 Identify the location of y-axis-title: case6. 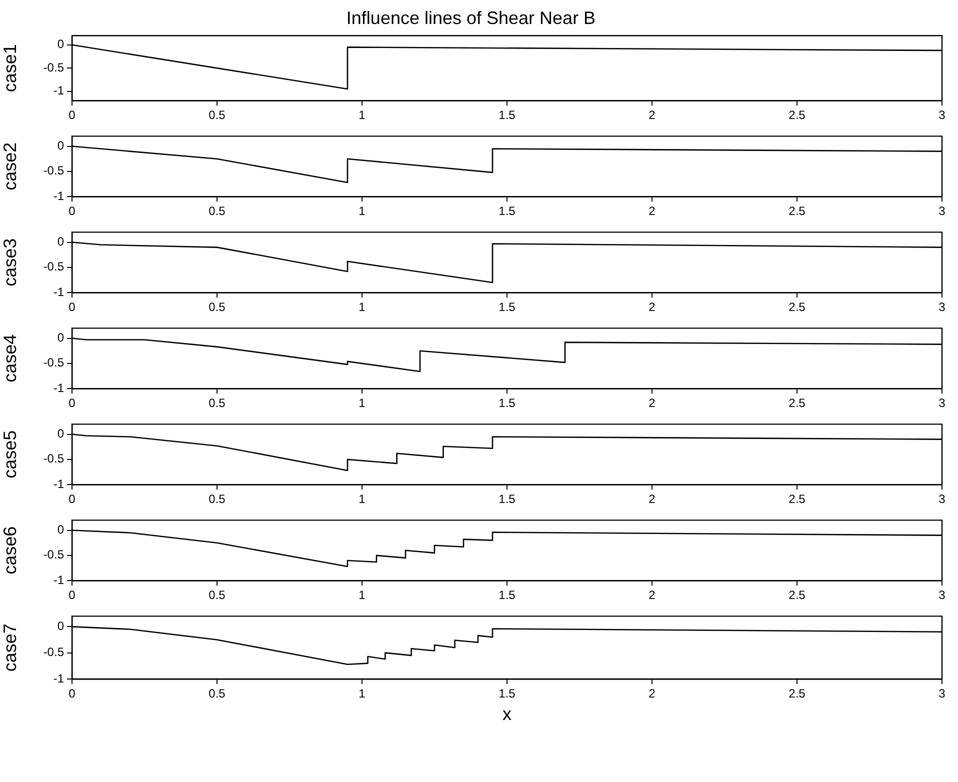
(10, 550).